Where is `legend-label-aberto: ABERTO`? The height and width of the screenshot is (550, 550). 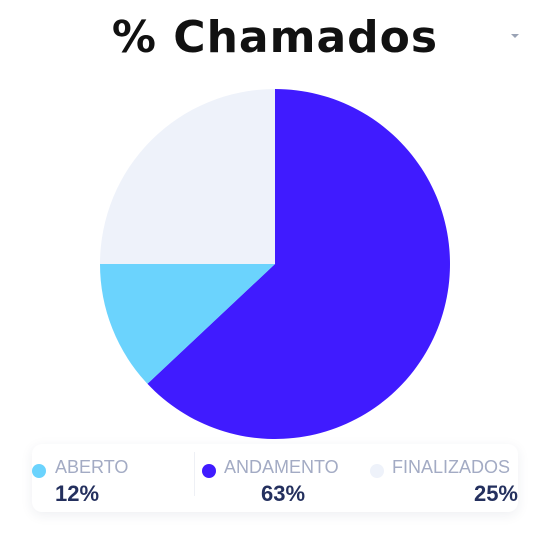
legend-label-aberto: ABERTO is located at coordinates (92, 467).